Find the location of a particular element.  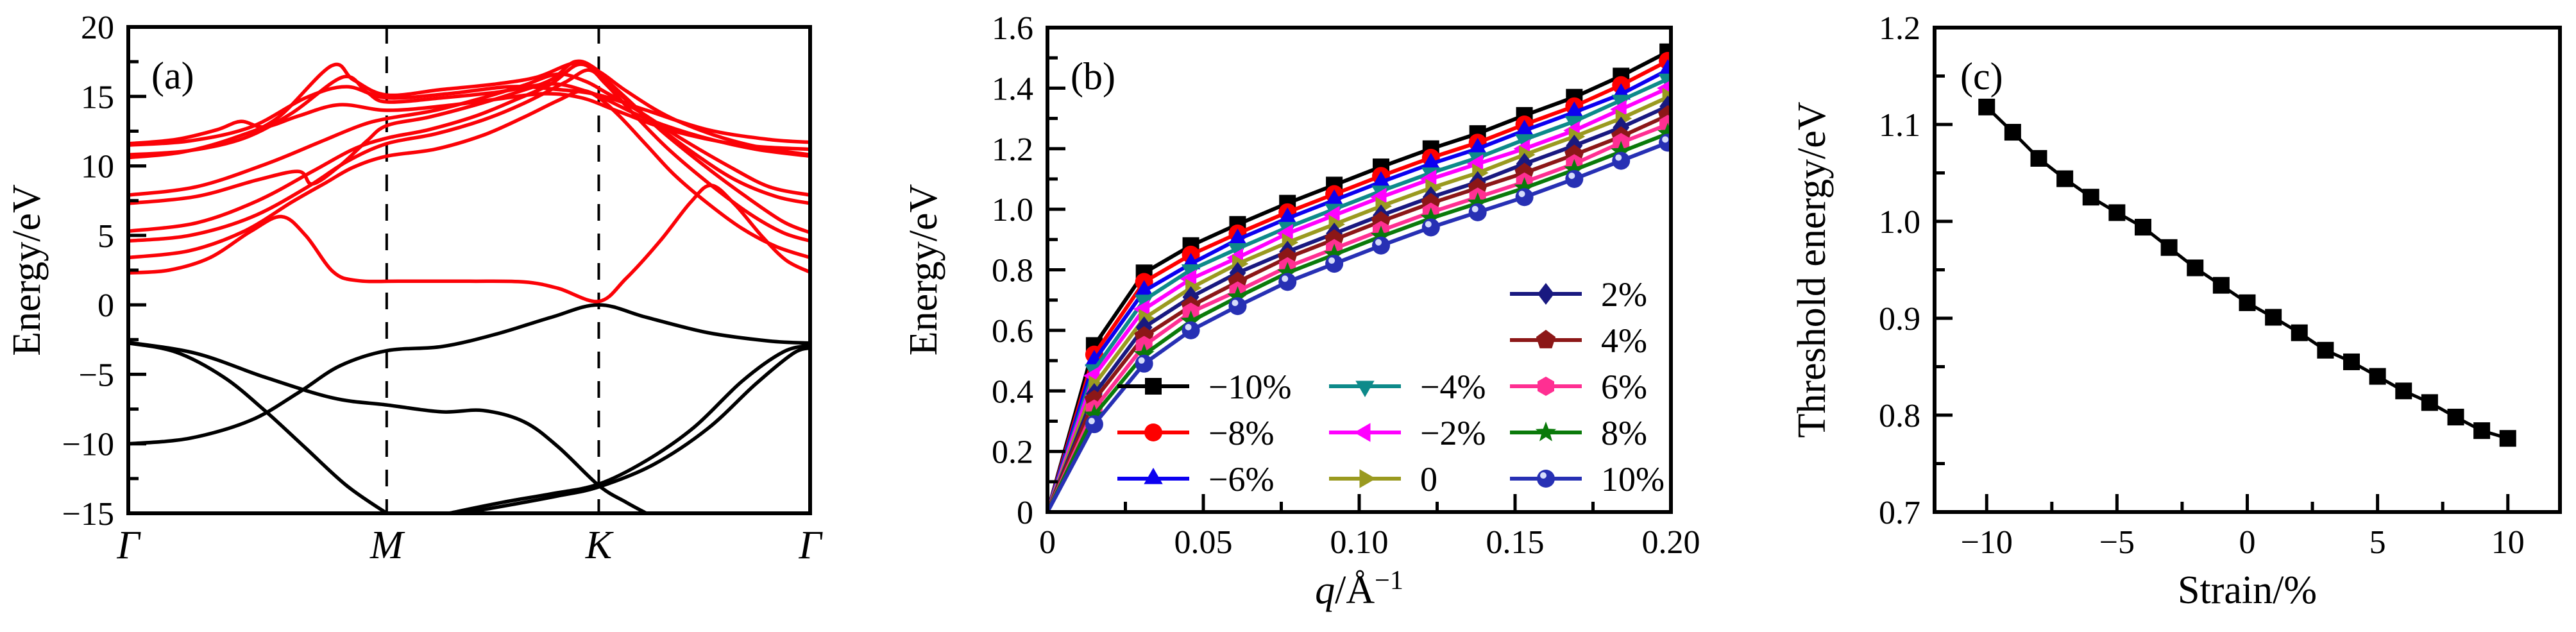

legend-label: 6% is located at coordinates (1624, 387).